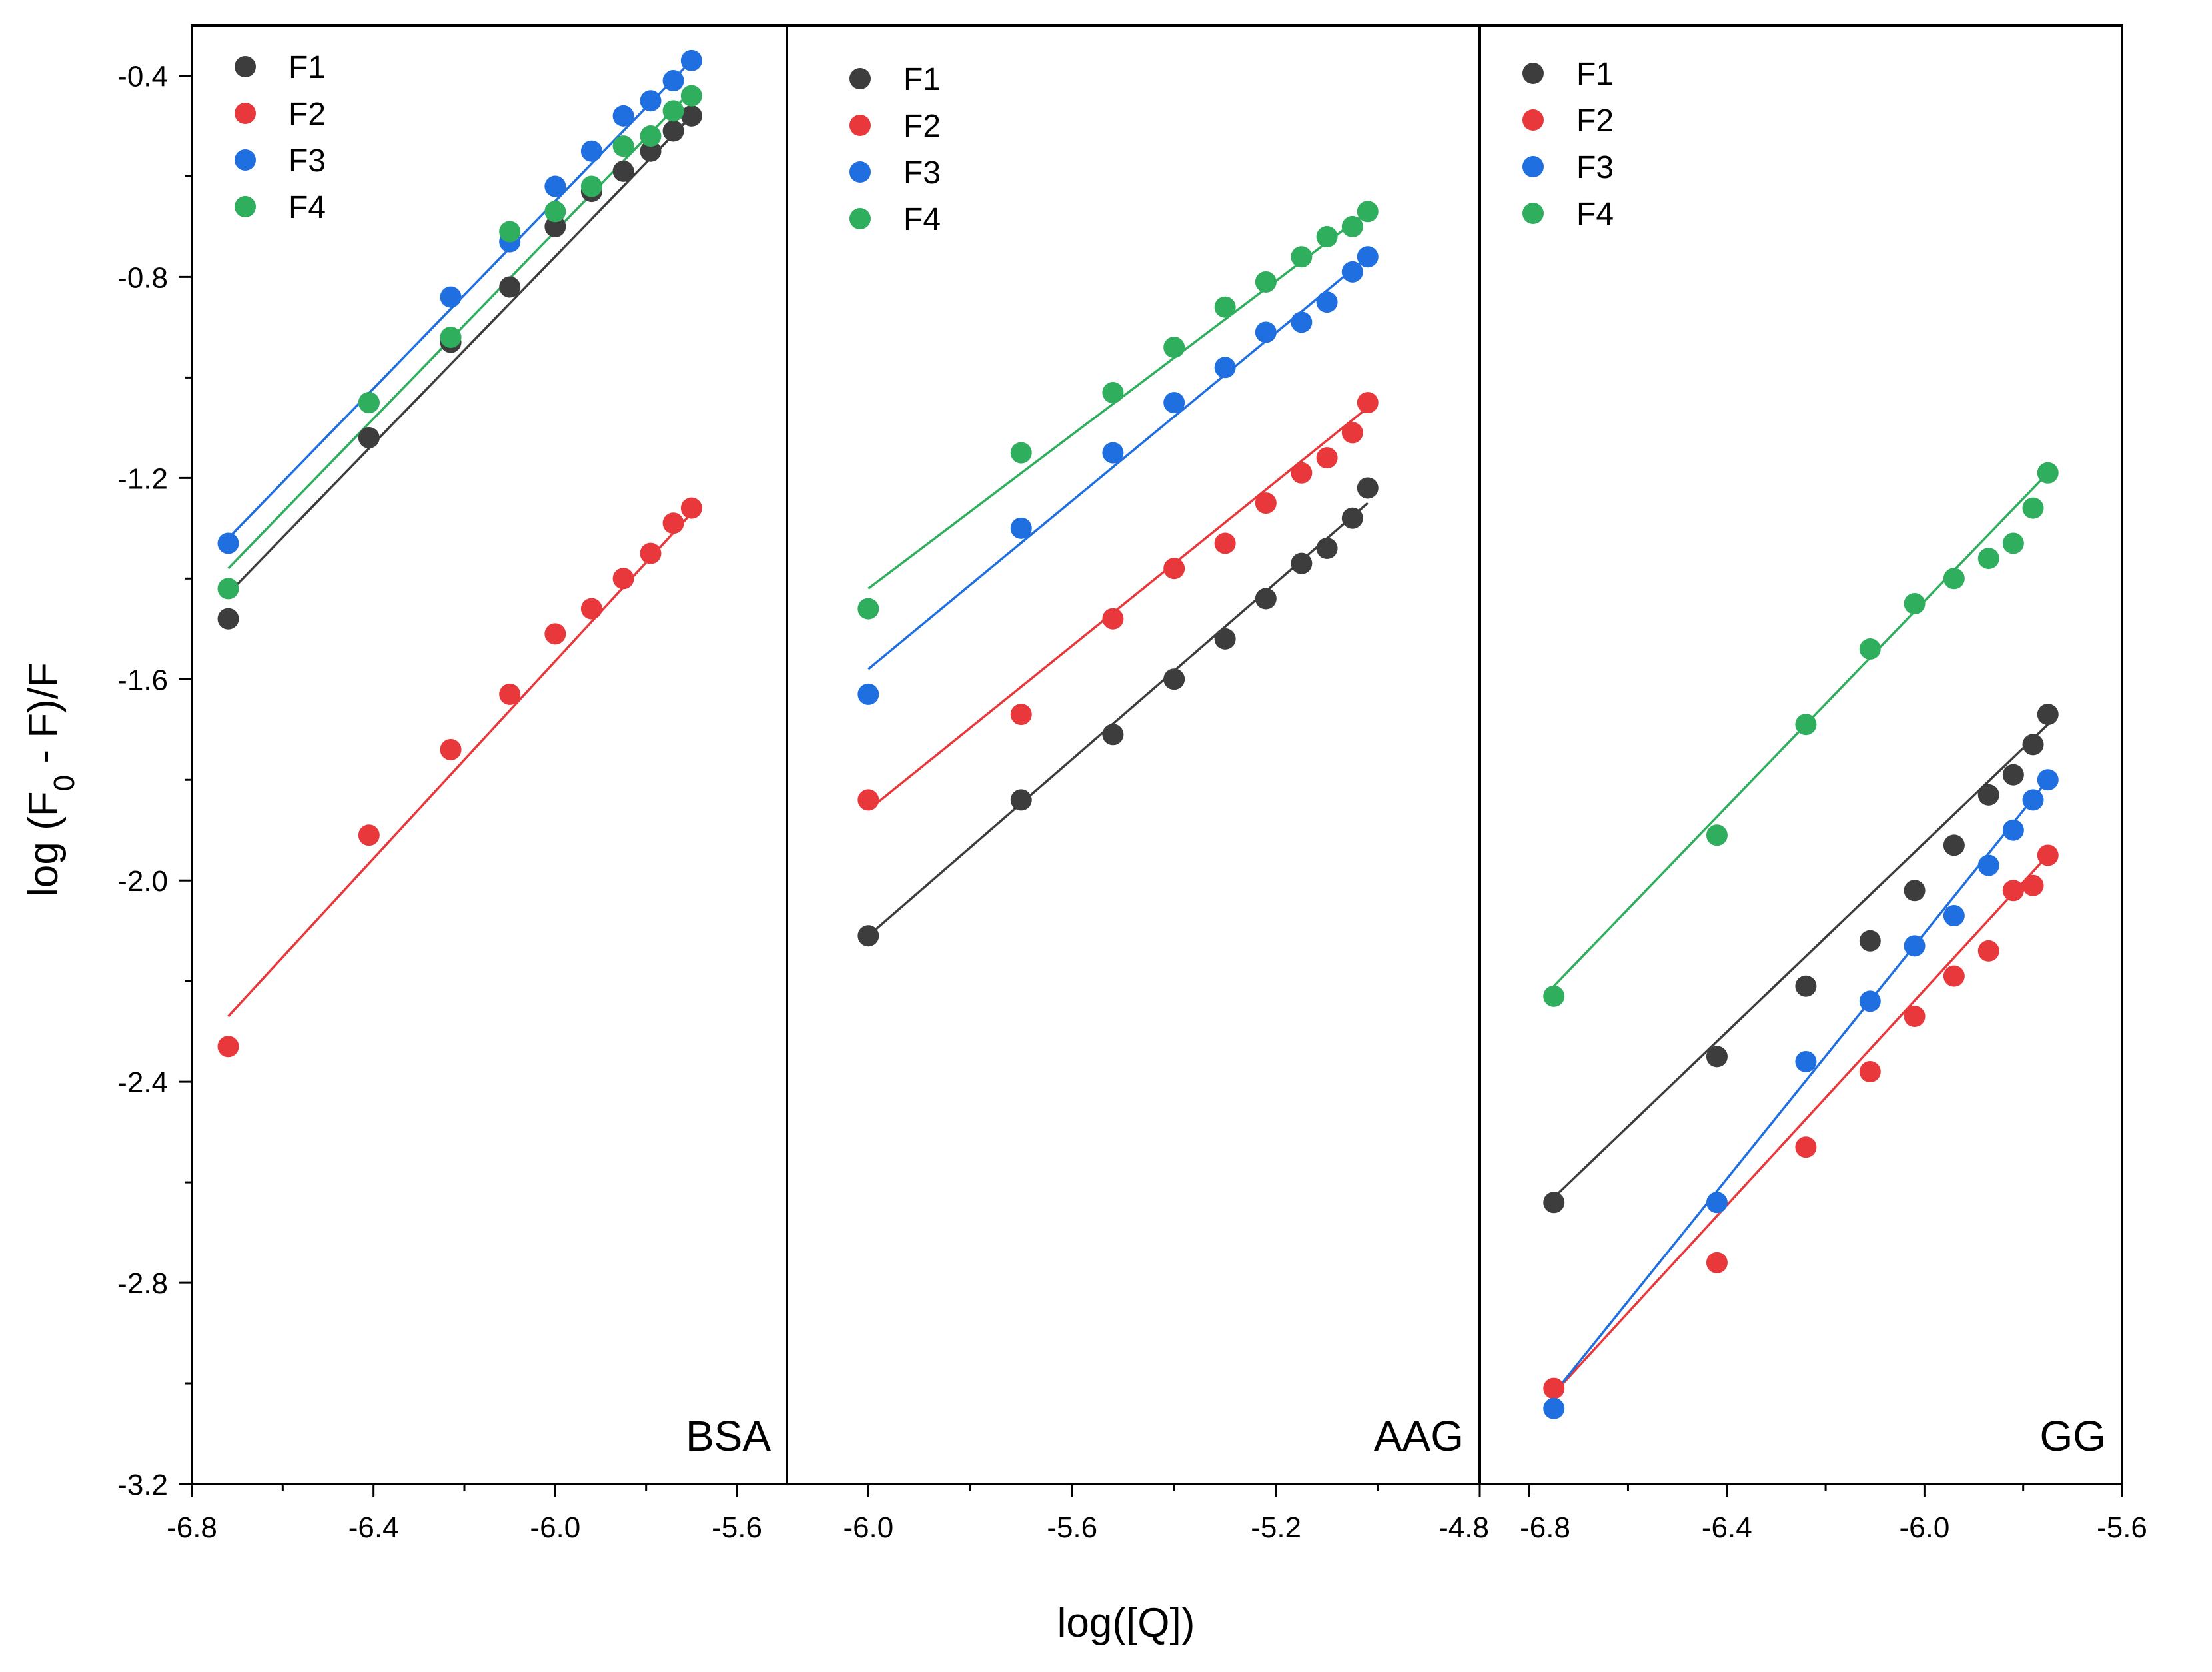 This screenshot has height=1672, width=2212. What do you see at coordinates (142, 881) in the screenshot?
I see `y-tick-label: -2.0` at bounding box center [142, 881].